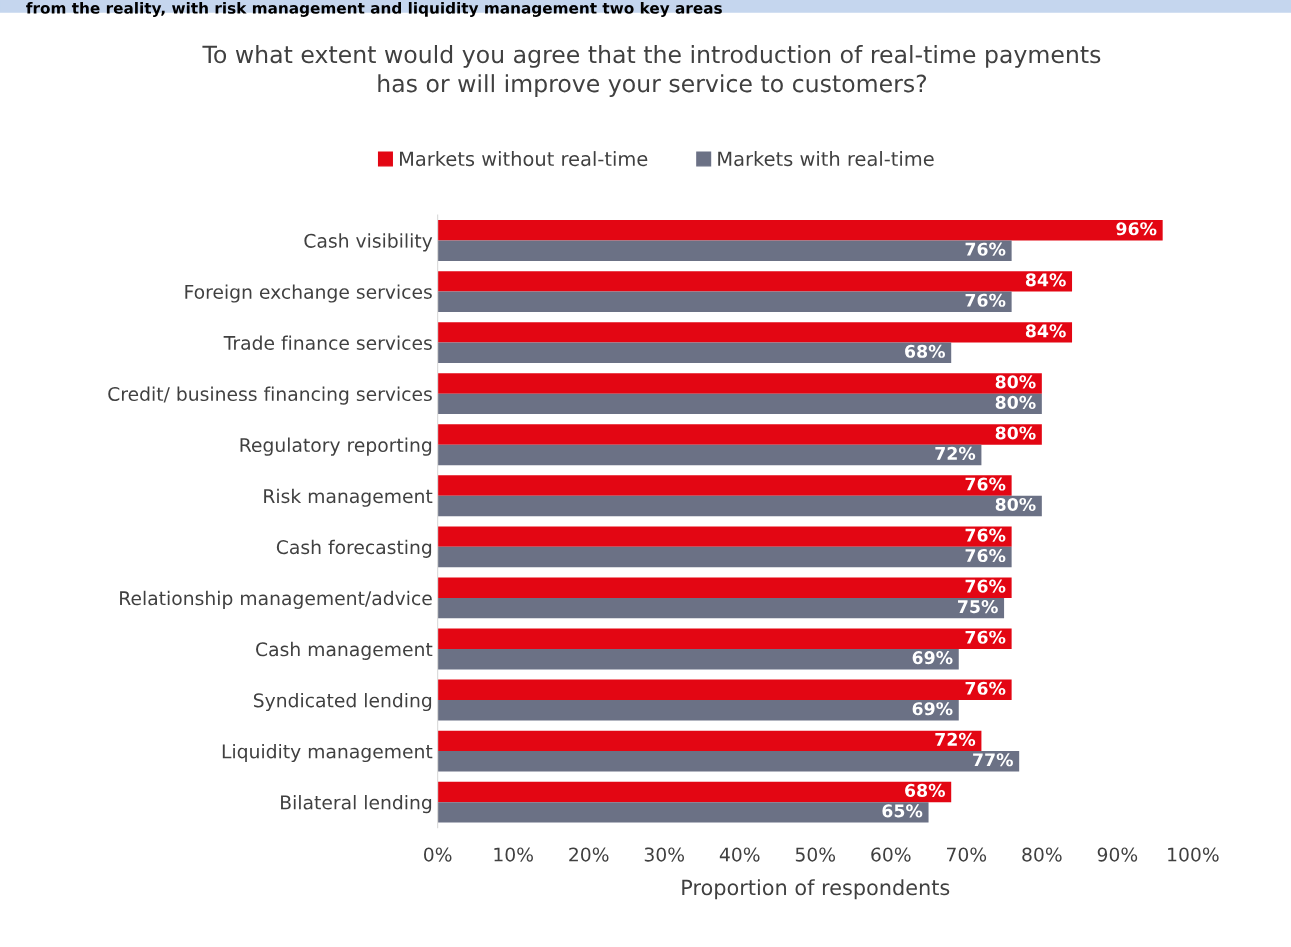  What do you see at coordinates (1117, 854) in the screenshot?
I see `x-tick-label: 90%` at bounding box center [1117, 854].